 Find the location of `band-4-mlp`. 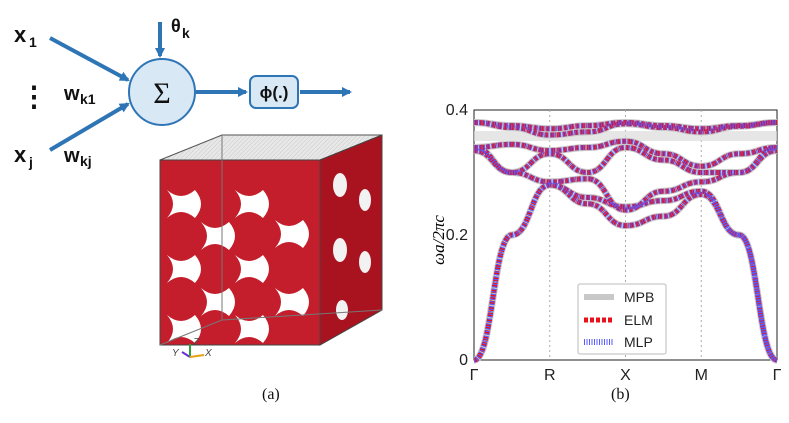

band-4-mlp is located at coordinates (625, 129).